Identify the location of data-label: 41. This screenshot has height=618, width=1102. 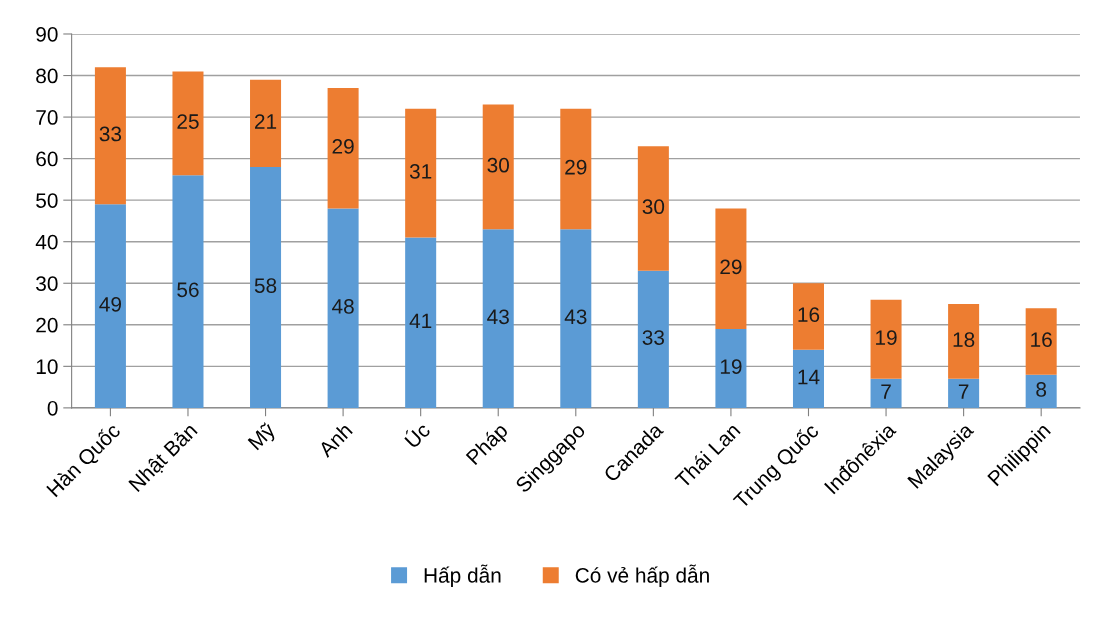
(420, 321).